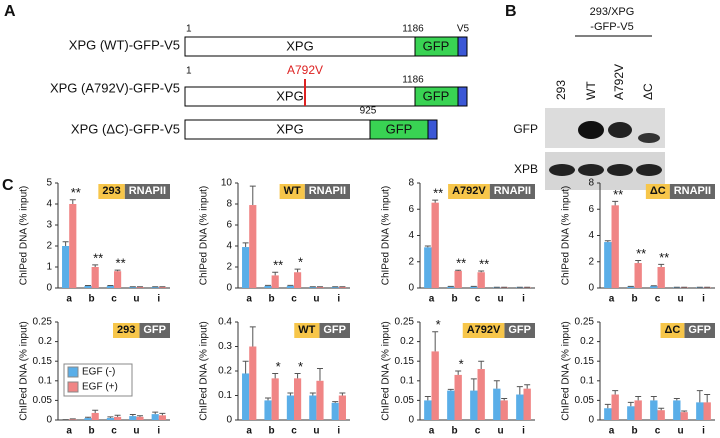  Describe the element at coordinates (462, 46) in the screenshot. I see `v5-box` at that location.